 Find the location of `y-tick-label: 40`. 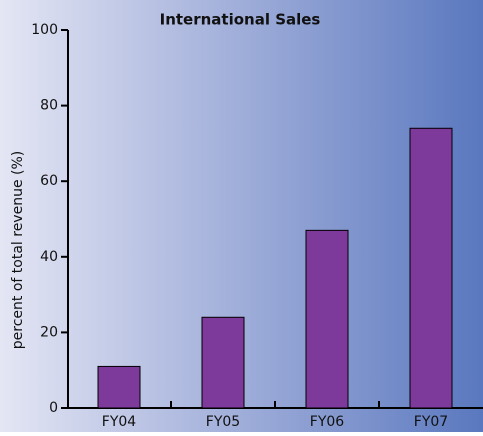

y-tick-label: 40 is located at coordinates (49, 257).